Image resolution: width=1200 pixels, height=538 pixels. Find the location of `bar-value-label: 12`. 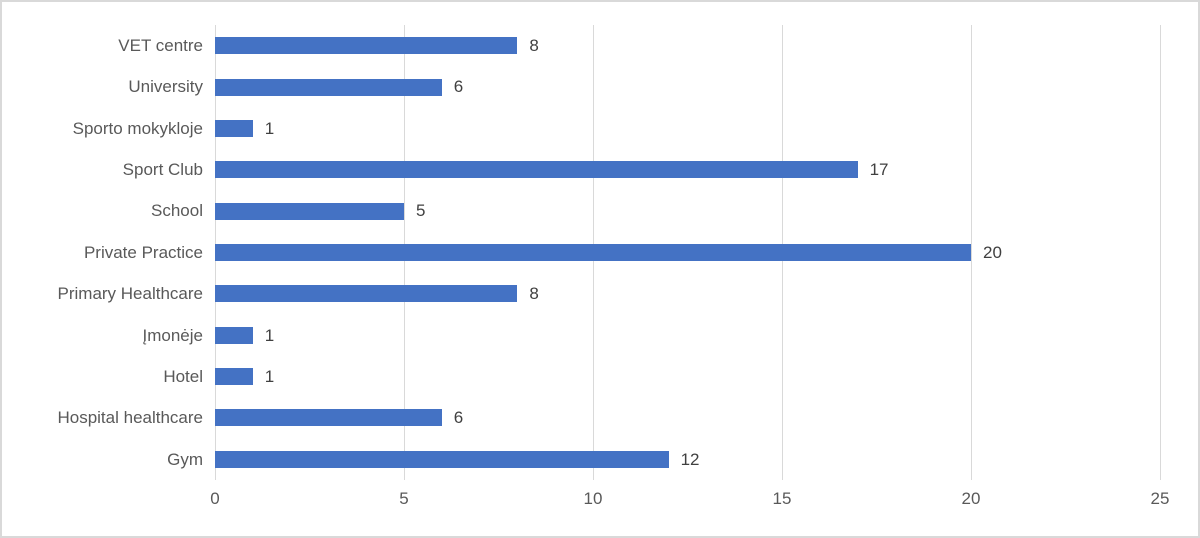

bar-value-label: 12 is located at coordinates (690, 459).